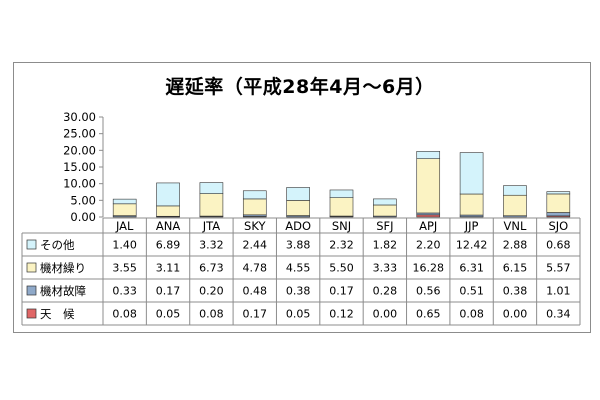 This screenshot has height=400, width=600. I want to click on data-label: 0.68, so click(558, 245).